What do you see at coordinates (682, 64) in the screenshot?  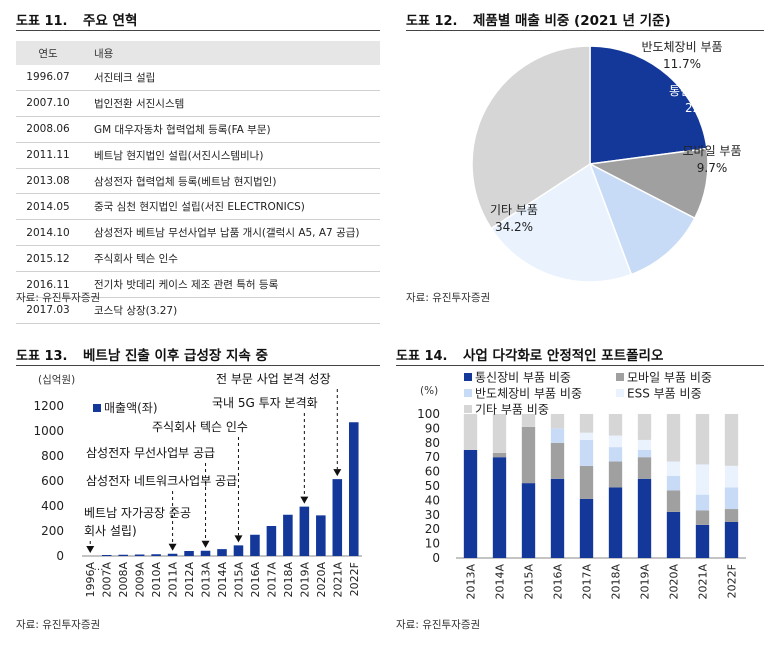 I see `pie-slice-value: 11.7%` at bounding box center [682, 64].